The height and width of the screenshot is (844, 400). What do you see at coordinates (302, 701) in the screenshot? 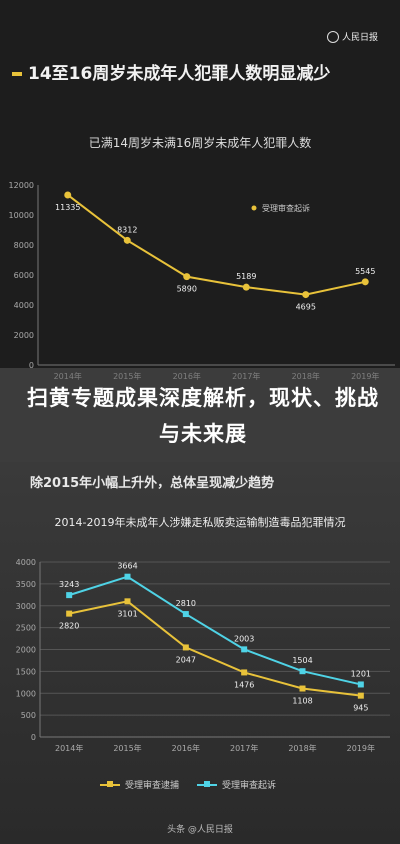
I see `data-label: 1108` at bounding box center [302, 701].